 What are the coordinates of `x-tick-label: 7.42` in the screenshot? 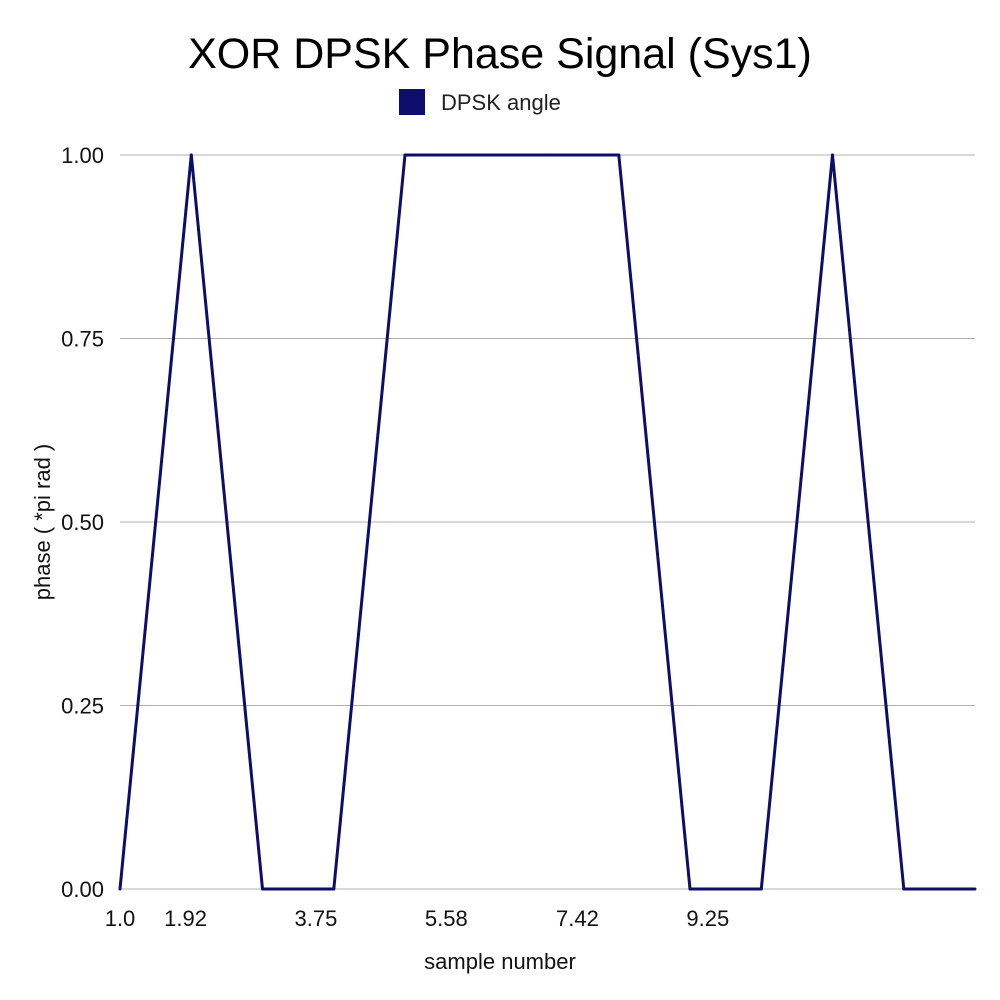 It's located at (577, 918).